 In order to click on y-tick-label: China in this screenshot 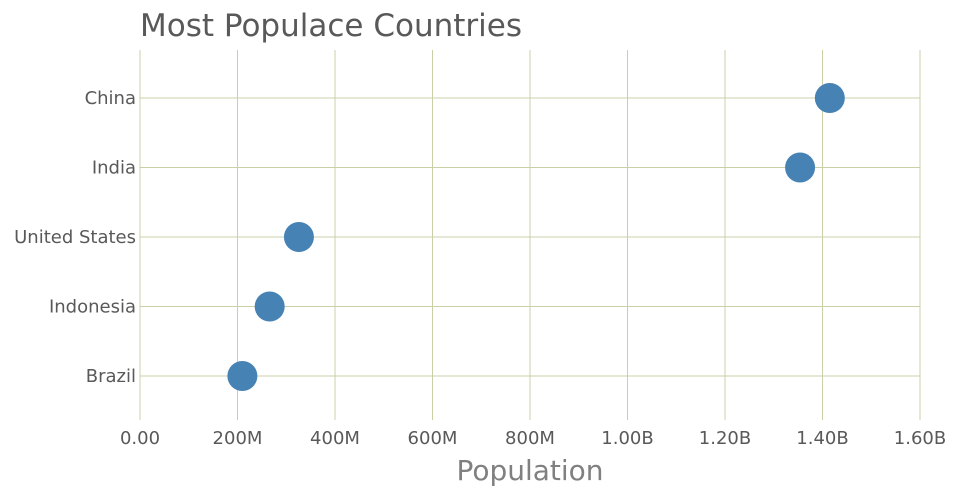, I will do `click(110, 98)`.